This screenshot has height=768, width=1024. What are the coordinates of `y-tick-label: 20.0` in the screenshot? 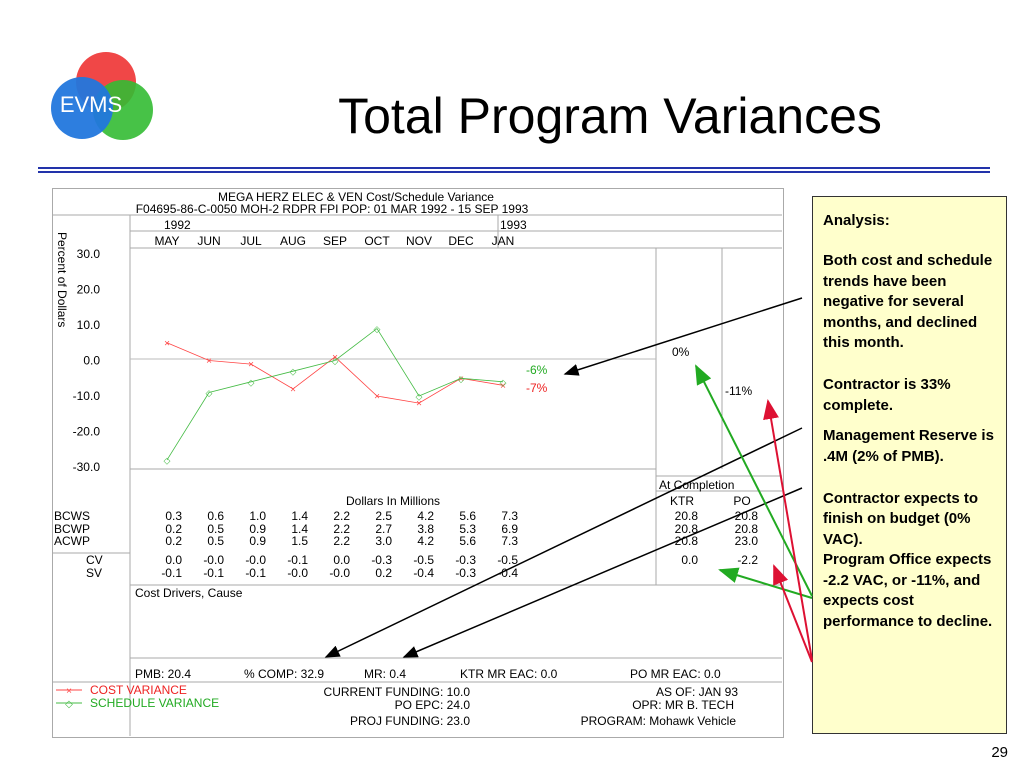 It's located at (89, 290).